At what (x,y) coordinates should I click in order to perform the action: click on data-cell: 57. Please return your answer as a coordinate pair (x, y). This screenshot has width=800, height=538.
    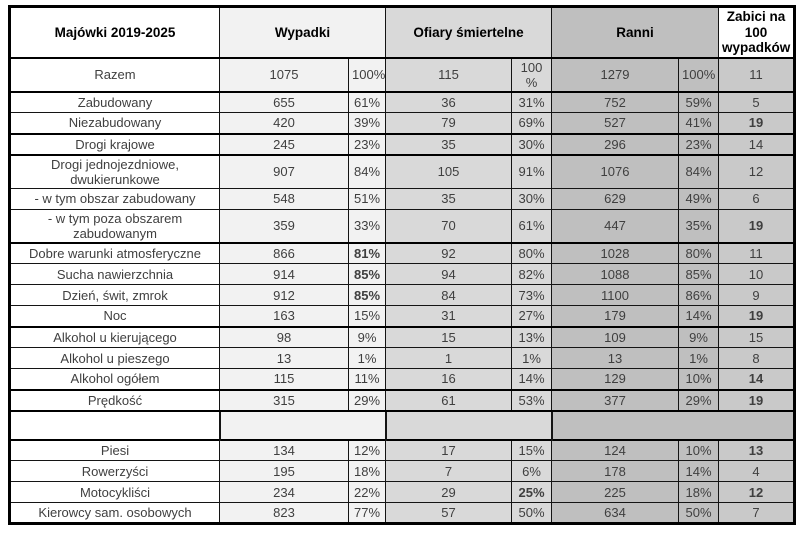
    Looking at the image, I should click on (449, 513).